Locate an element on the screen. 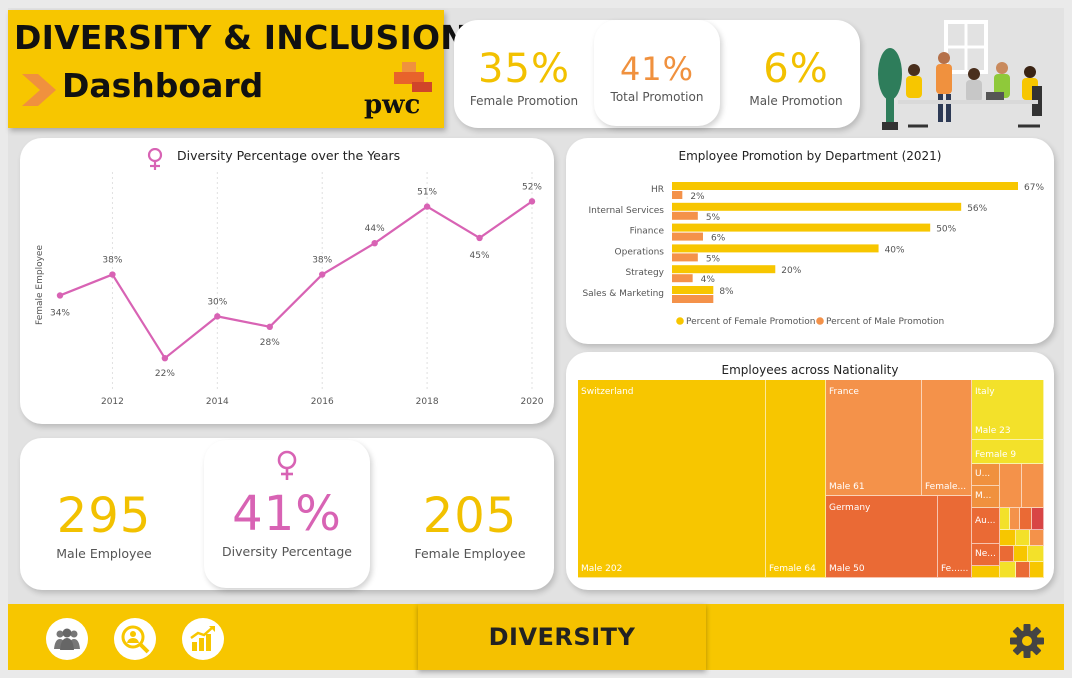  female-promotion-value: 35% is located at coordinates (524, 69).